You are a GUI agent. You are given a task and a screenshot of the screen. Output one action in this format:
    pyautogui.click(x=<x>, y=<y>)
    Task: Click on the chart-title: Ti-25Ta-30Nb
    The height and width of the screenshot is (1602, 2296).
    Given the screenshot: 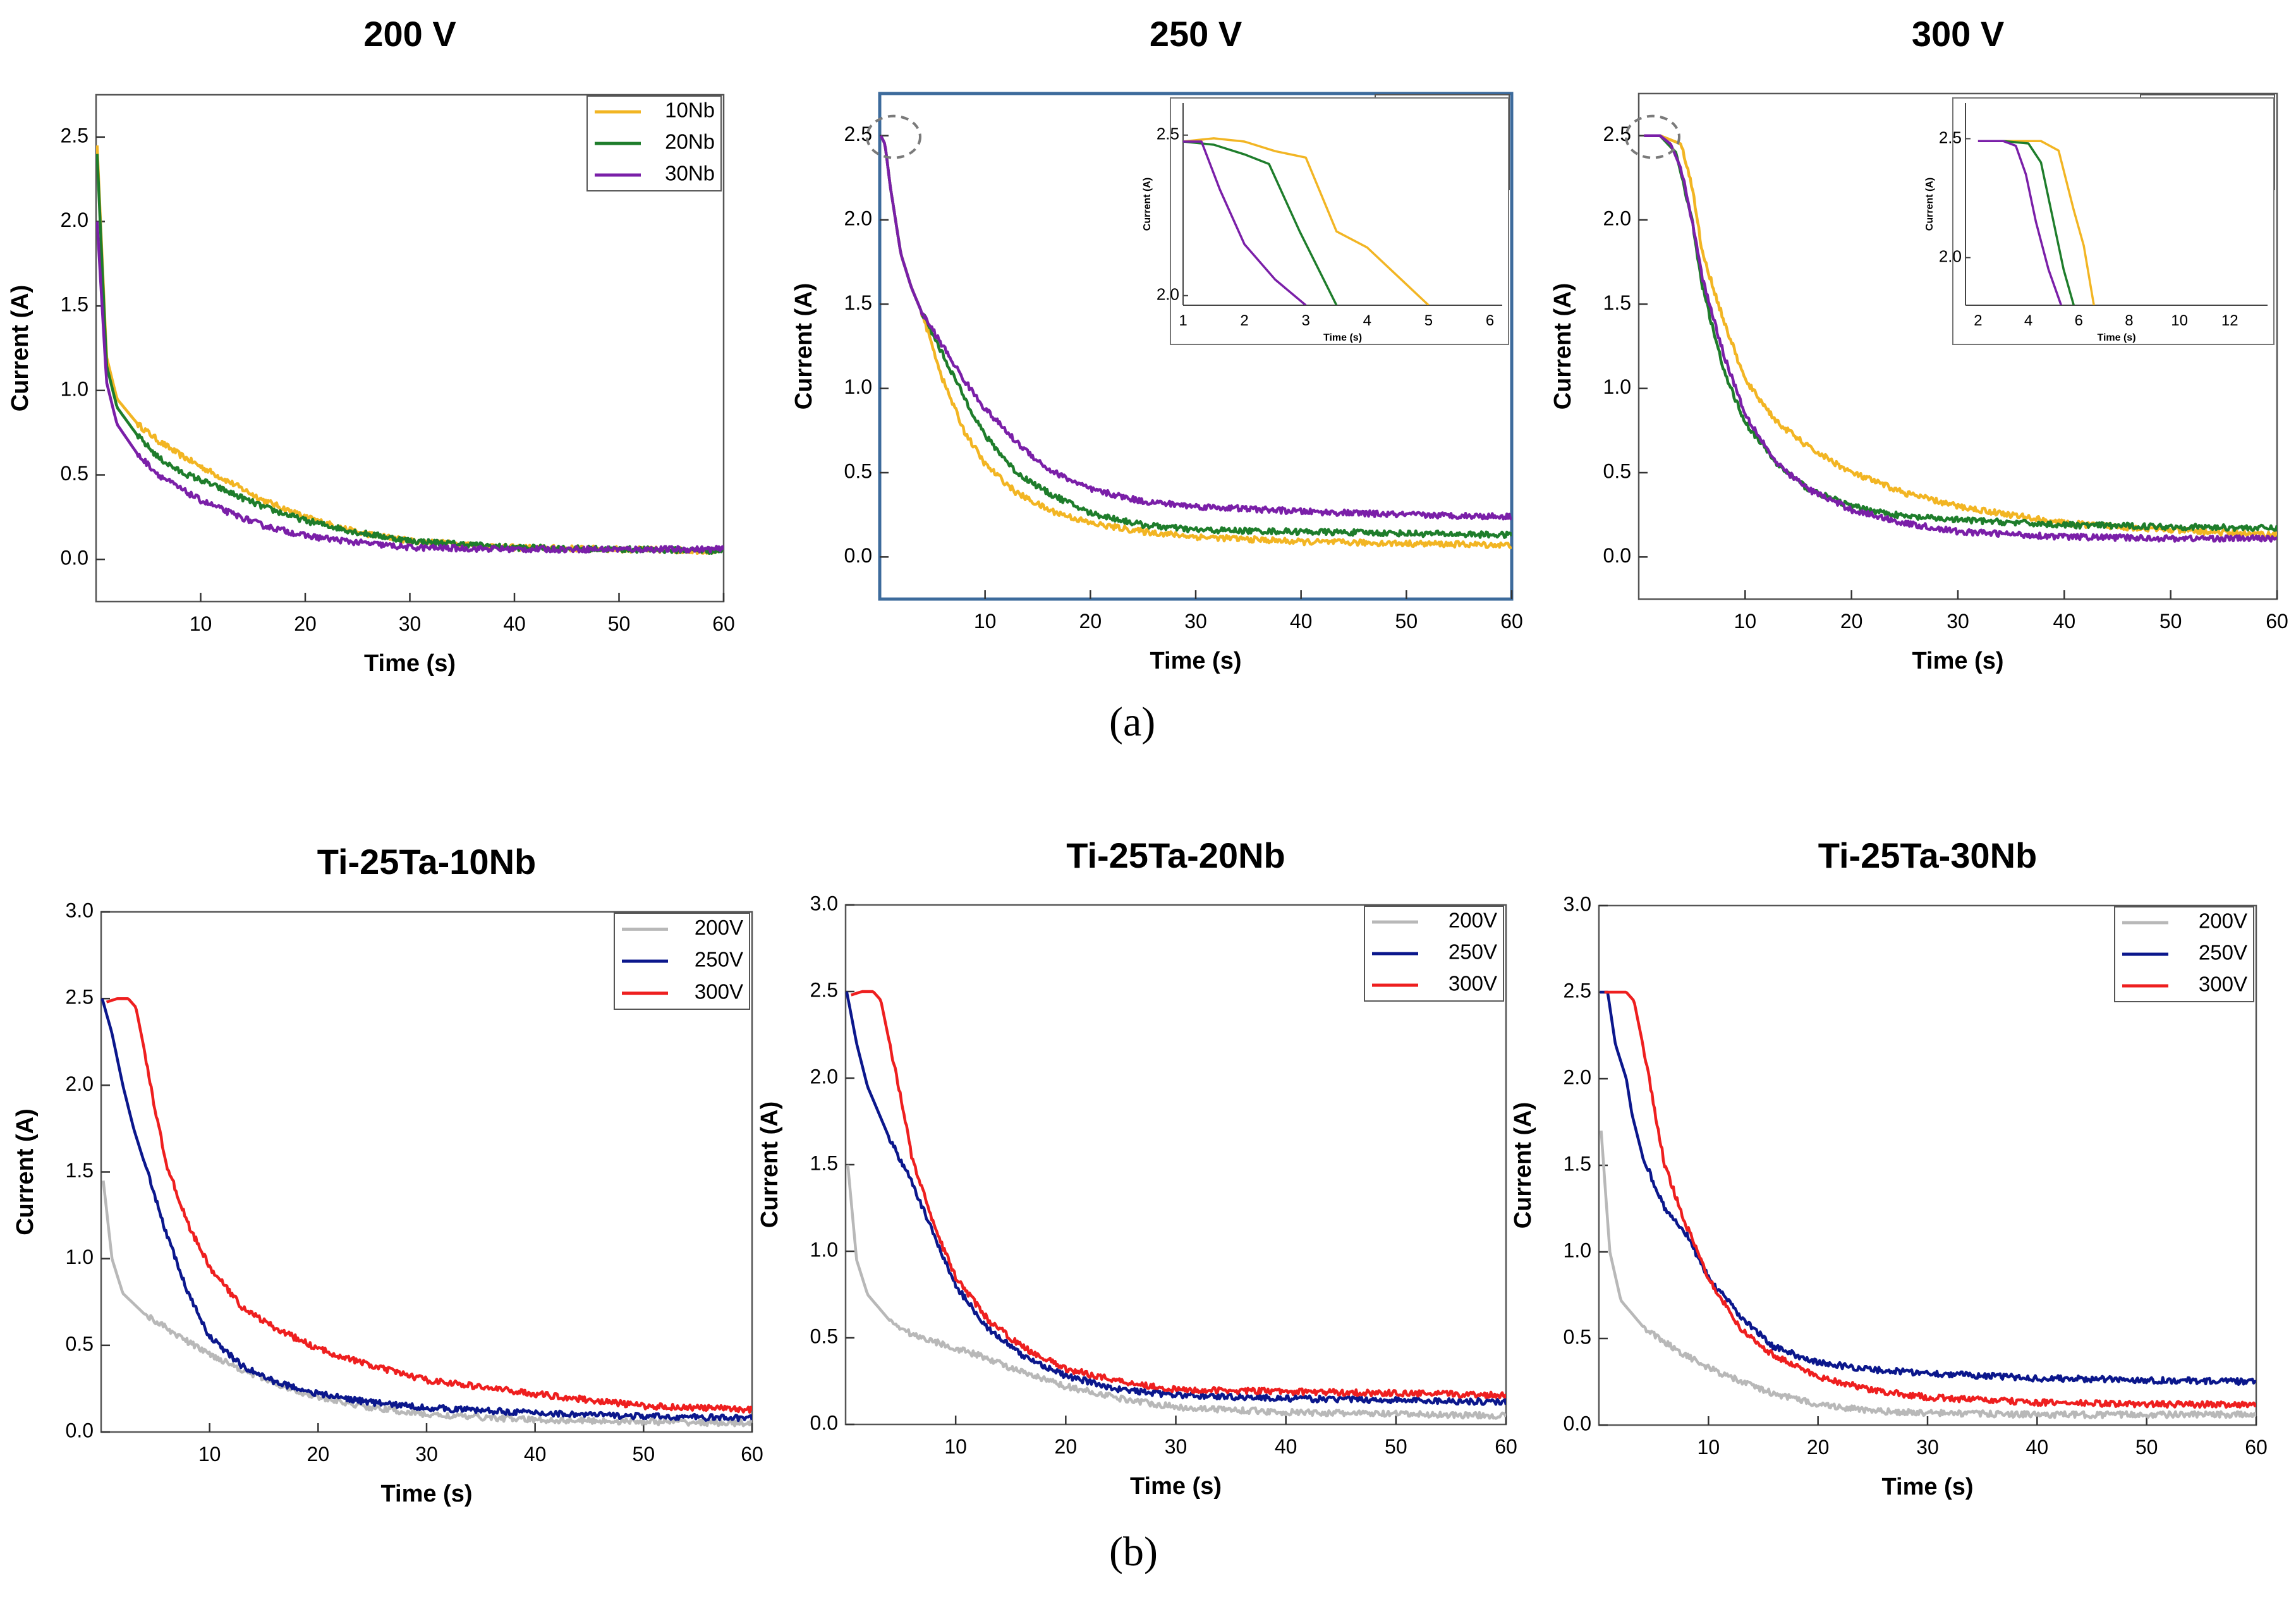 What is the action you would take?
    pyautogui.click(x=1927, y=855)
    